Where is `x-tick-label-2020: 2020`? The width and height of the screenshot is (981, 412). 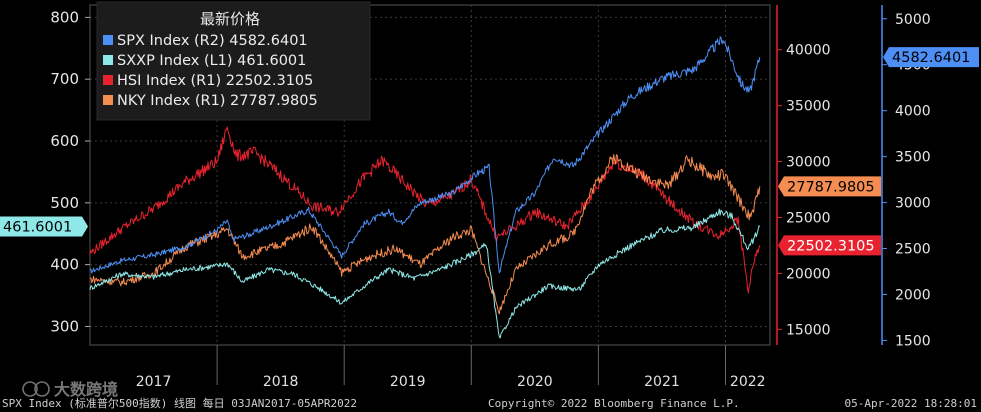
x-tick-label-2020: 2020 is located at coordinates (535, 382).